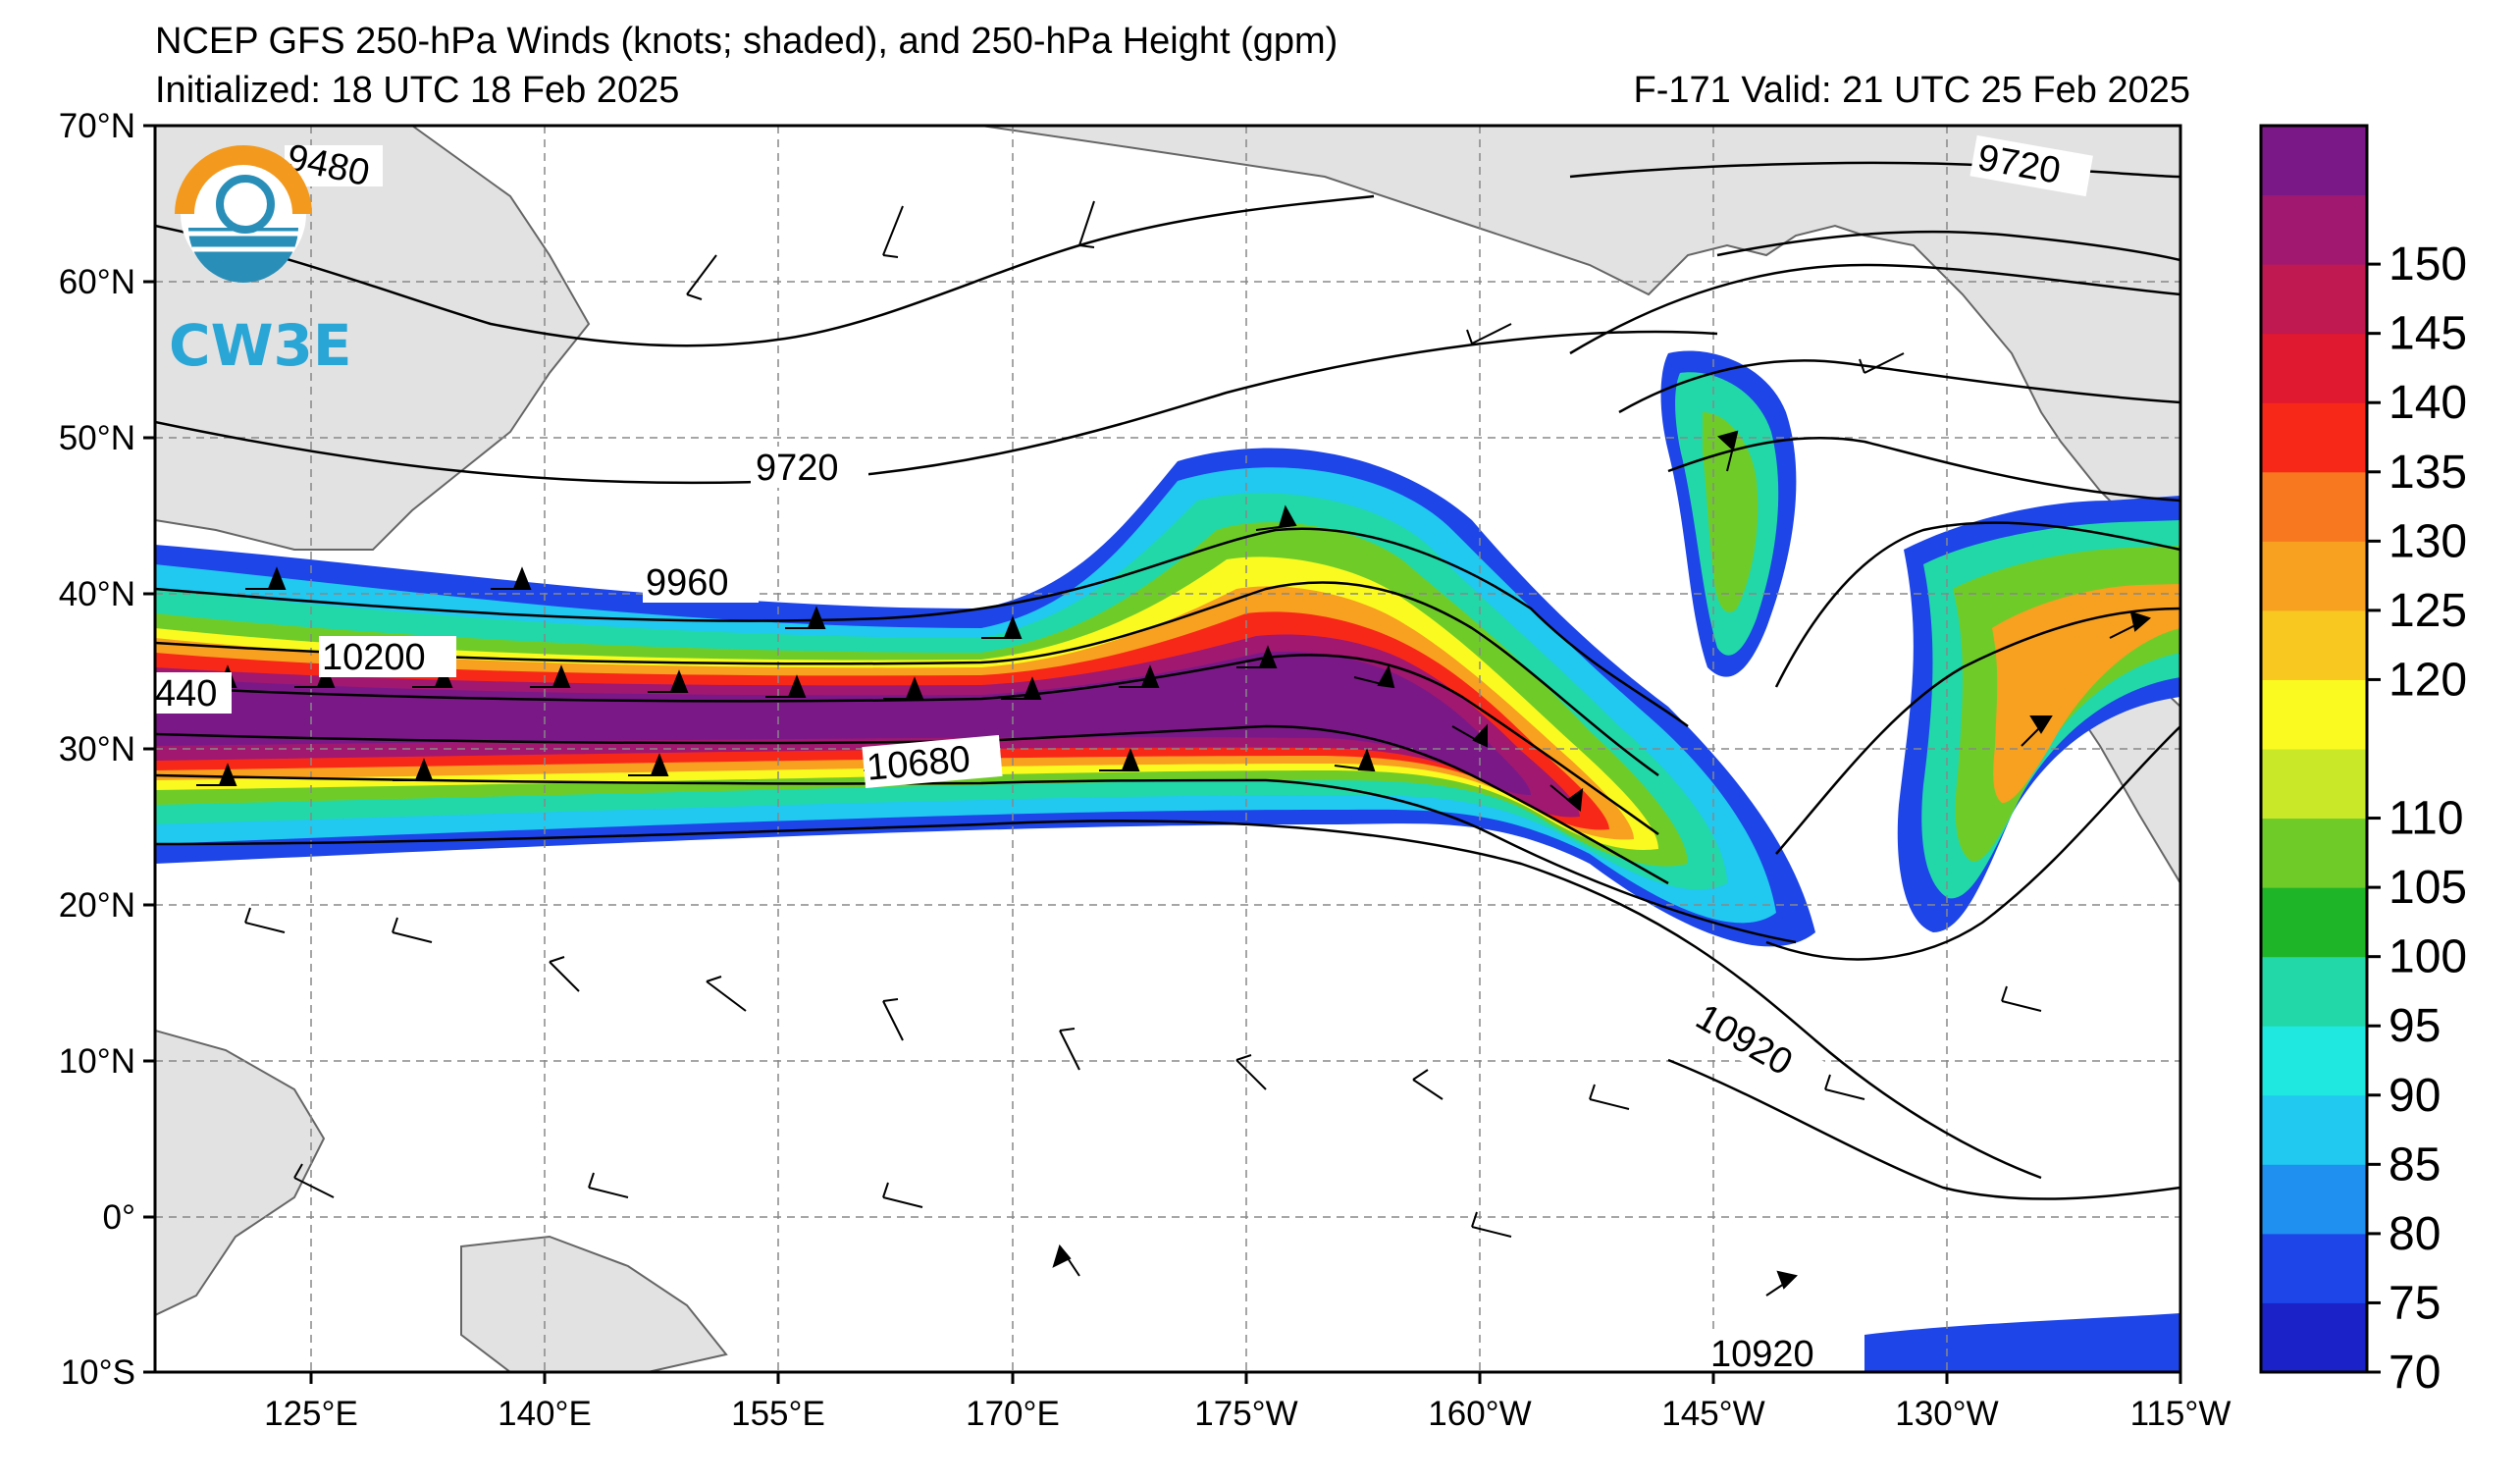 The height and width of the screenshot is (1483, 2520). What do you see at coordinates (1712, 1414) in the screenshot?
I see `lon-label: 145°W` at bounding box center [1712, 1414].